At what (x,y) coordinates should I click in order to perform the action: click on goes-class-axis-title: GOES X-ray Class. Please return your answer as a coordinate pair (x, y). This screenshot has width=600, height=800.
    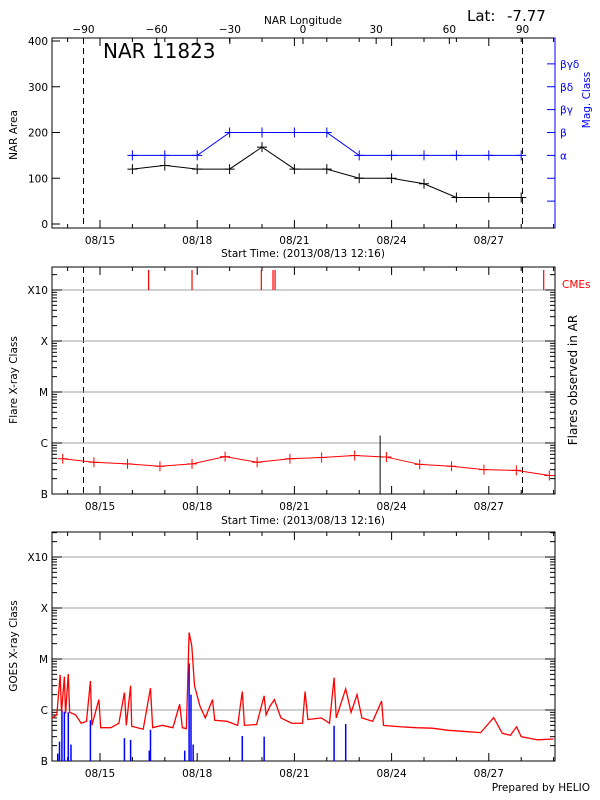
    Looking at the image, I should click on (14, 645).